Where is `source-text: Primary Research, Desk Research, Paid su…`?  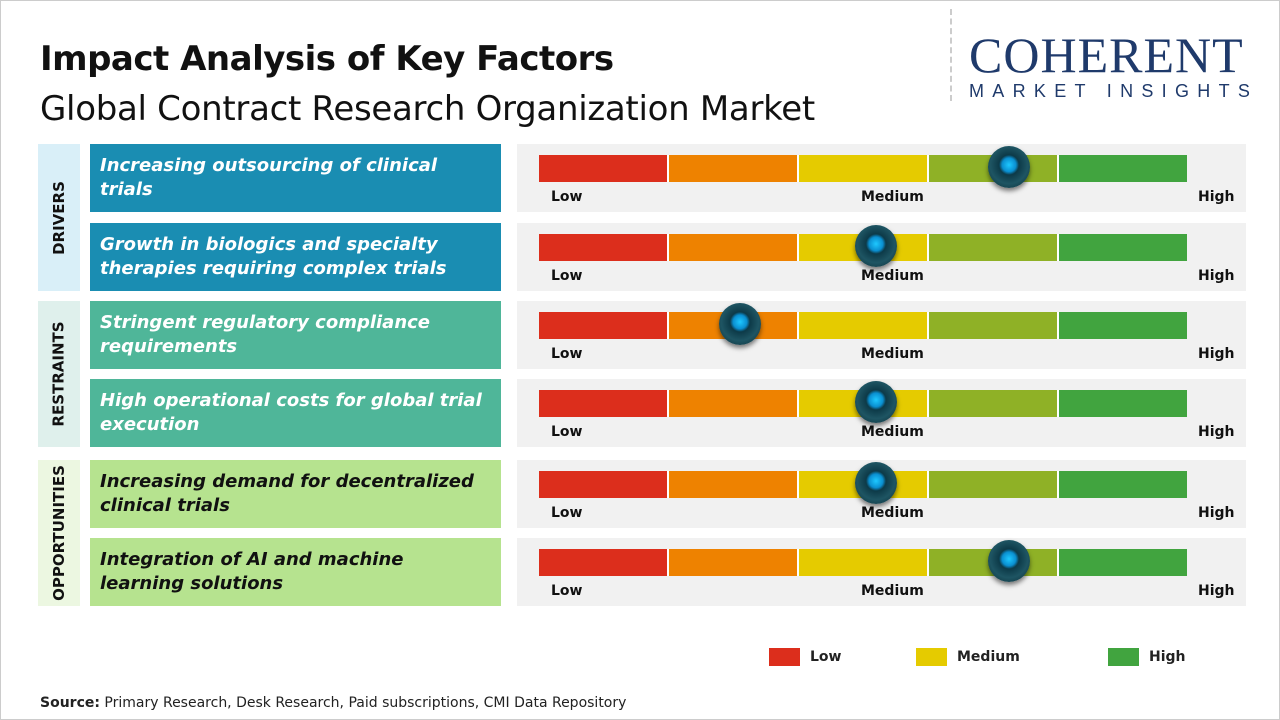
source-text: Primary Research, Desk Research, Paid su… is located at coordinates (363, 703).